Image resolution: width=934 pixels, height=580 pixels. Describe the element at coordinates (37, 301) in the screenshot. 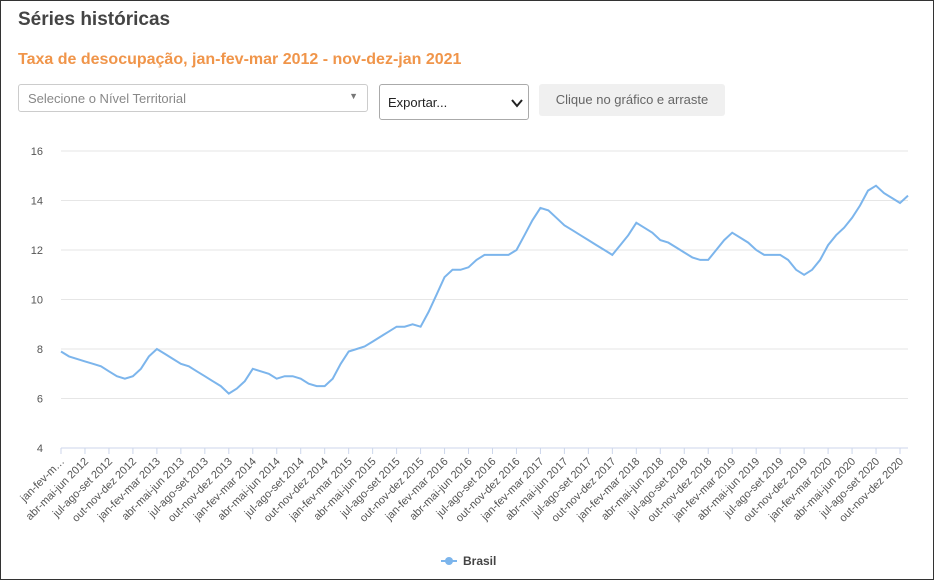

I see `y-tick-label: 10` at that location.